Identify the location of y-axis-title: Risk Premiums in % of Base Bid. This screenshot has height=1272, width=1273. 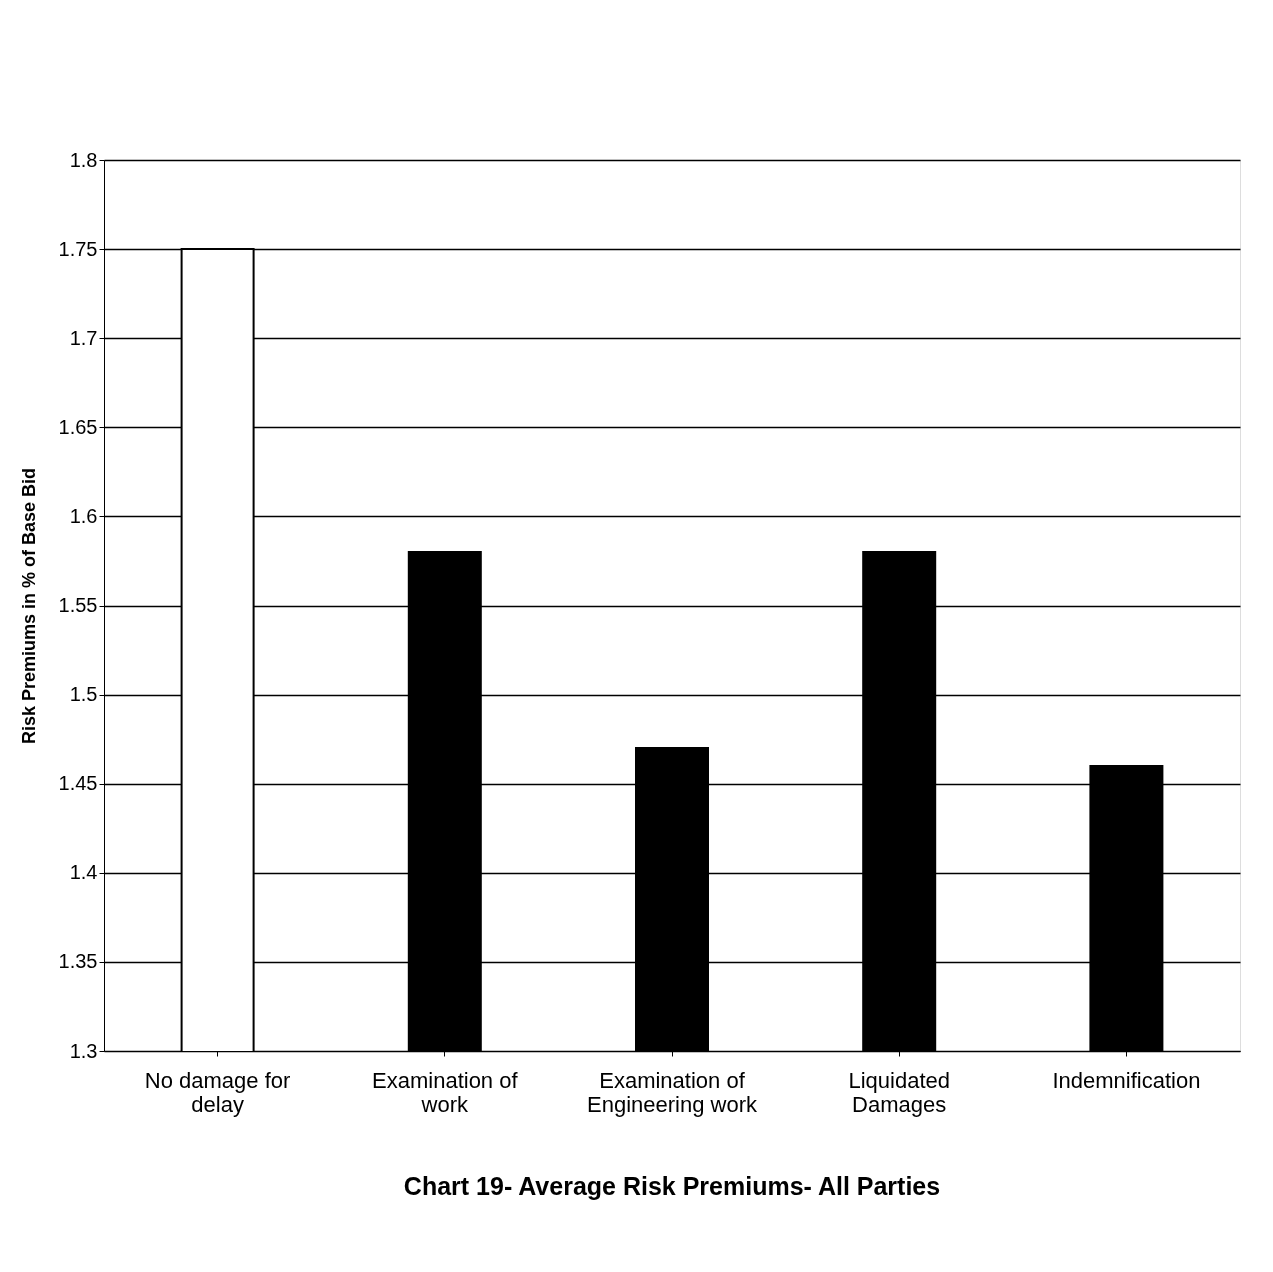
(28, 606).